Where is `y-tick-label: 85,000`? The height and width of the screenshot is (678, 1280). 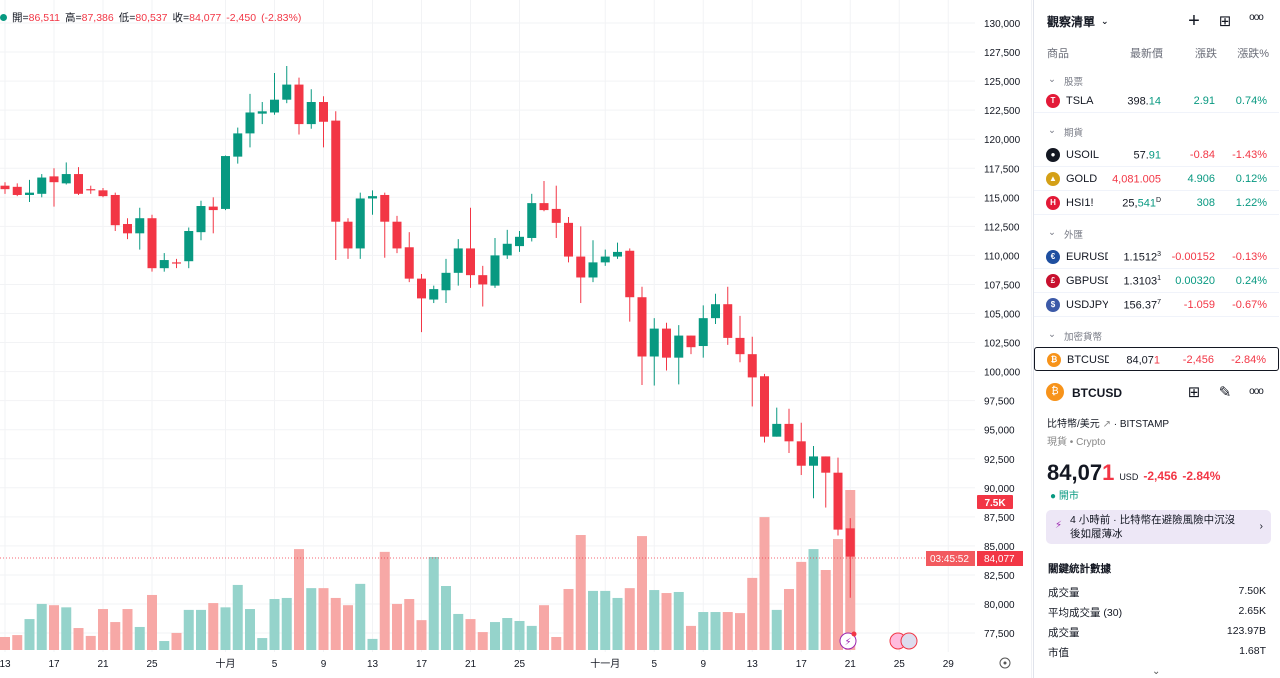
y-tick-label: 85,000 is located at coordinates (999, 547).